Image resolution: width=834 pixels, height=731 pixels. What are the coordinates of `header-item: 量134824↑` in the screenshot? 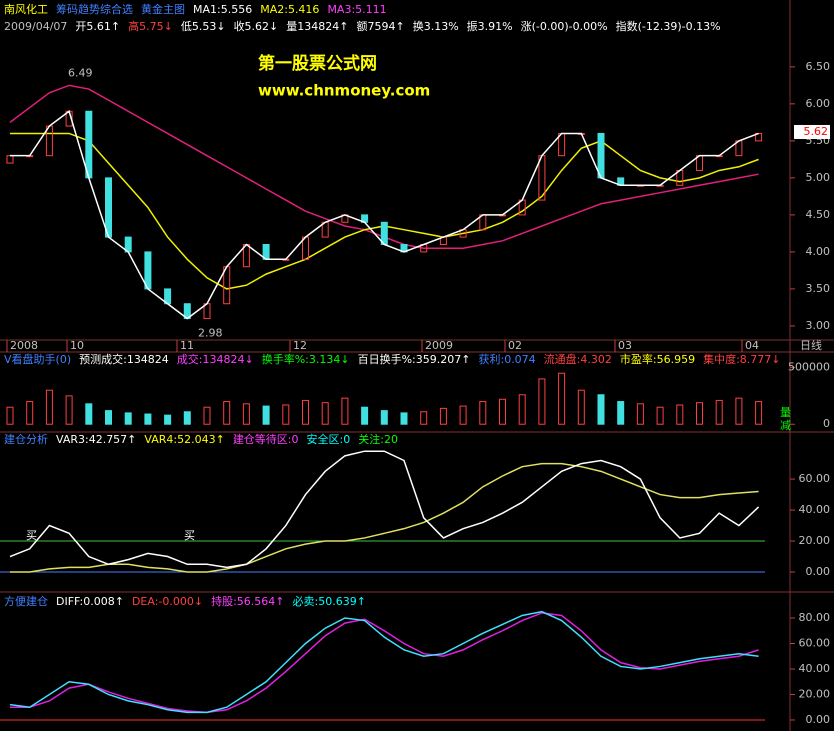 It's located at (317, 26).